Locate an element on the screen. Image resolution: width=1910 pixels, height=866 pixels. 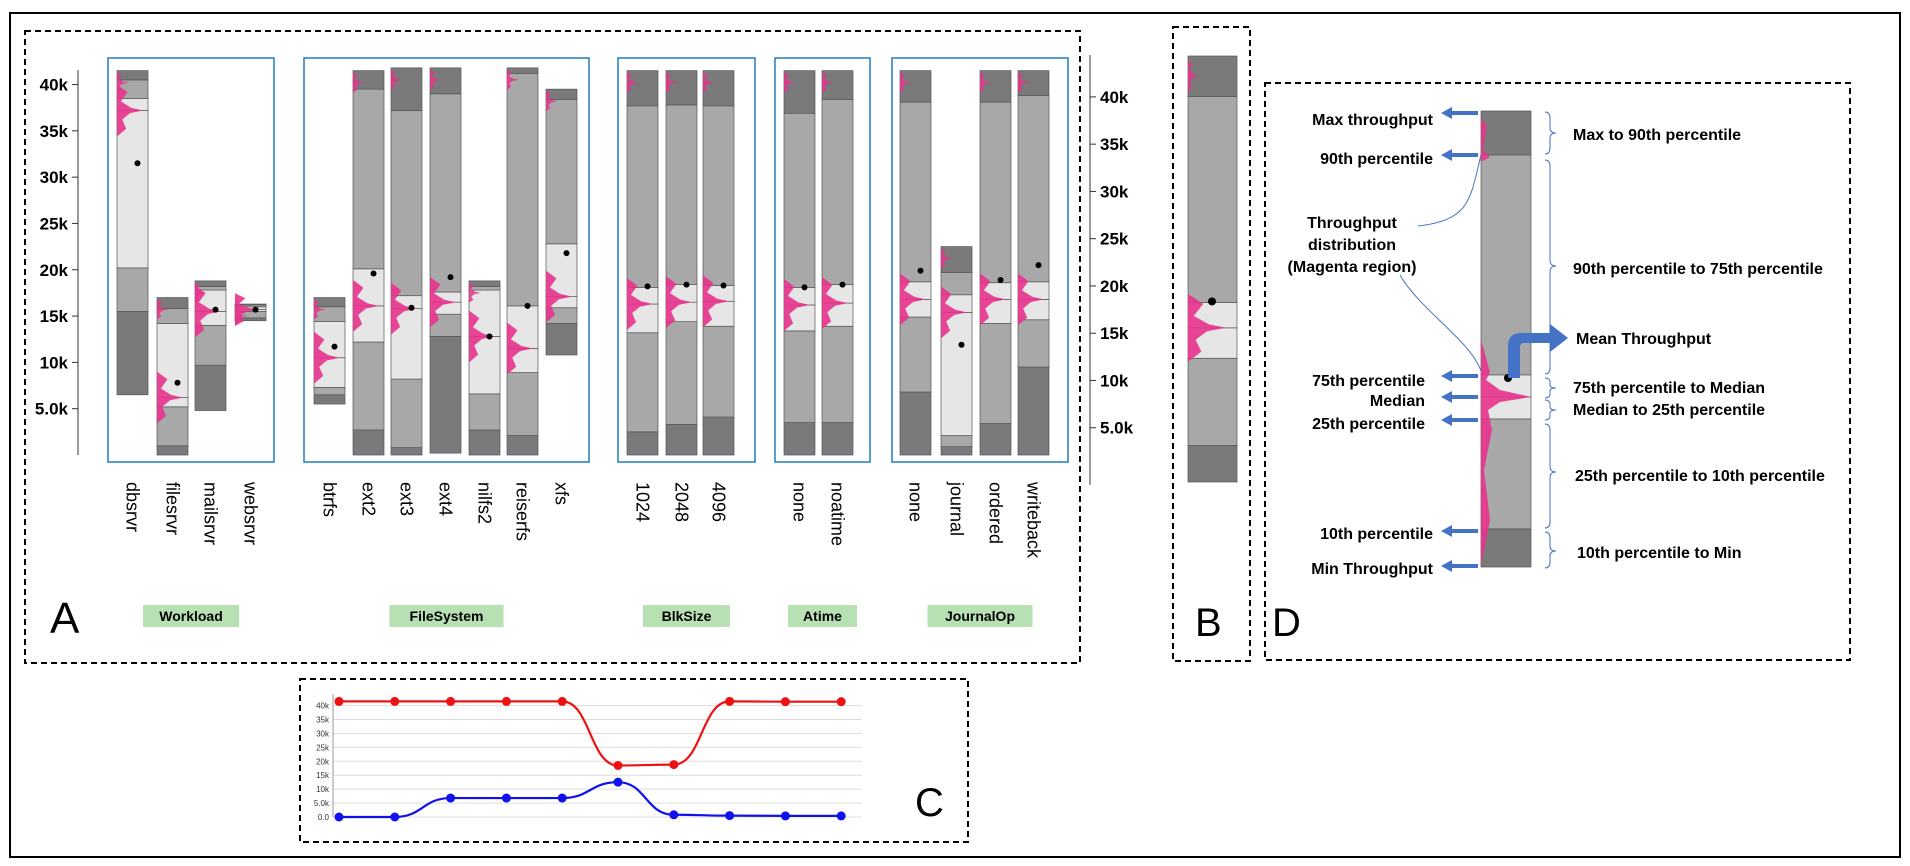
group-tag-label: Atime is located at coordinates (822, 616).